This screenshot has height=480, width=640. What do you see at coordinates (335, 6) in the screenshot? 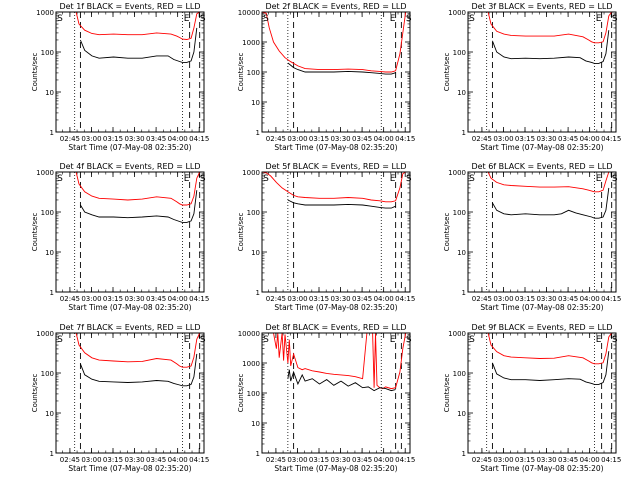
I see `panel-title: Det 2f BLACK = Events, RED = LLD` at bounding box center [335, 6].